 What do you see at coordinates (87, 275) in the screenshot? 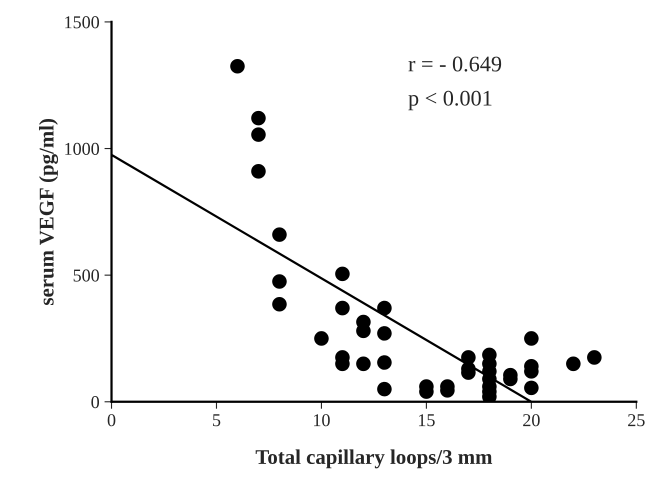
I see `y-tick-label: 500` at bounding box center [87, 275].